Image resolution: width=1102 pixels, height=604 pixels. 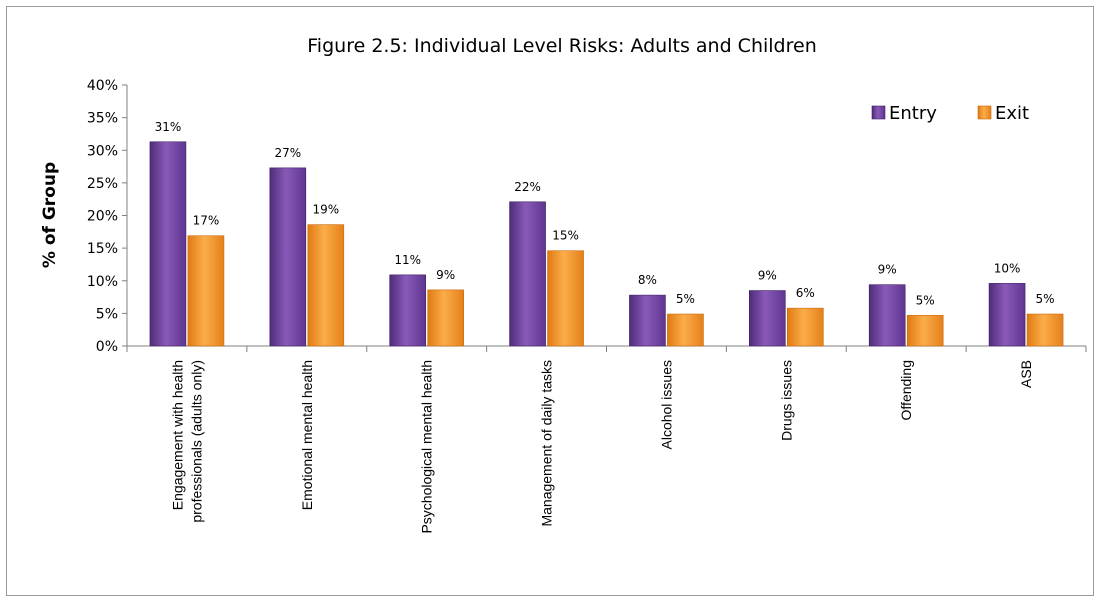 What do you see at coordinates (786, 400) in the screenshot?
I see `x-category-label: Drugs issues` at bounding box center [786, 400].